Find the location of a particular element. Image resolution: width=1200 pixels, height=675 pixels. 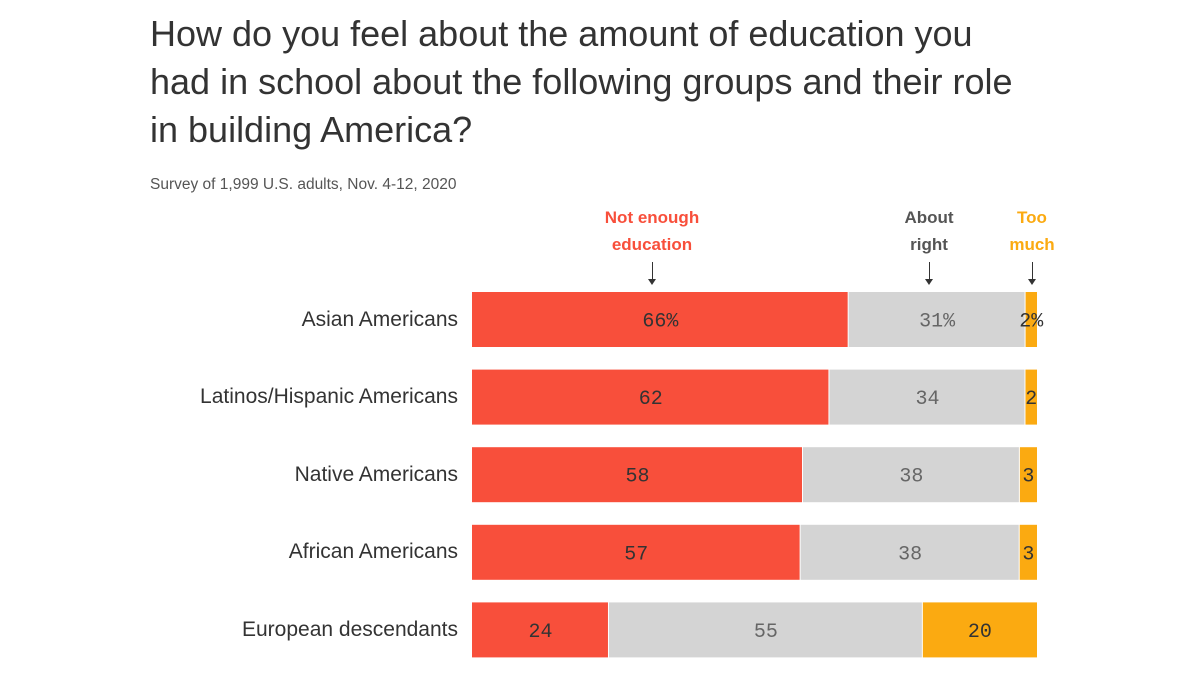

data-label-about-right: 31% is located at coordinates (937, 322).